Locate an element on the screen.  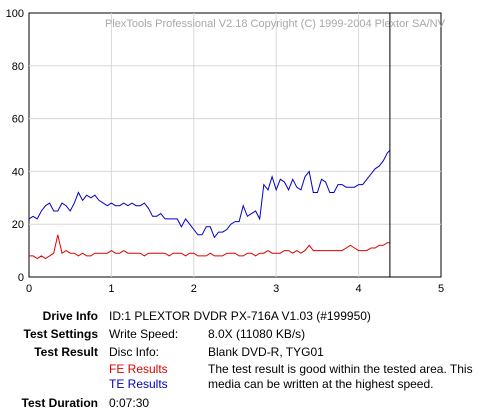
test-result-label: Test Result is located at coordinates (66, 352).